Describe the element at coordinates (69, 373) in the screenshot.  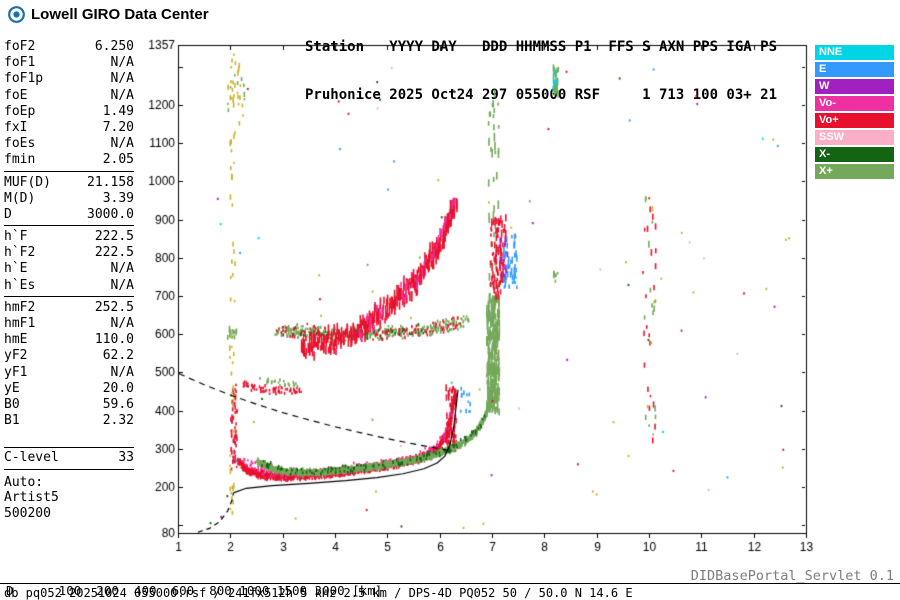
I see `param-row: yF1 N/A` at that location.